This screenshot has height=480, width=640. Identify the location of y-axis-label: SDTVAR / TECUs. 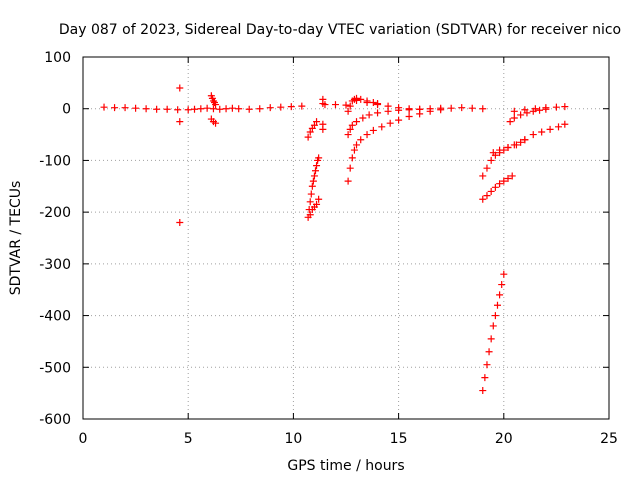
(16, 238).